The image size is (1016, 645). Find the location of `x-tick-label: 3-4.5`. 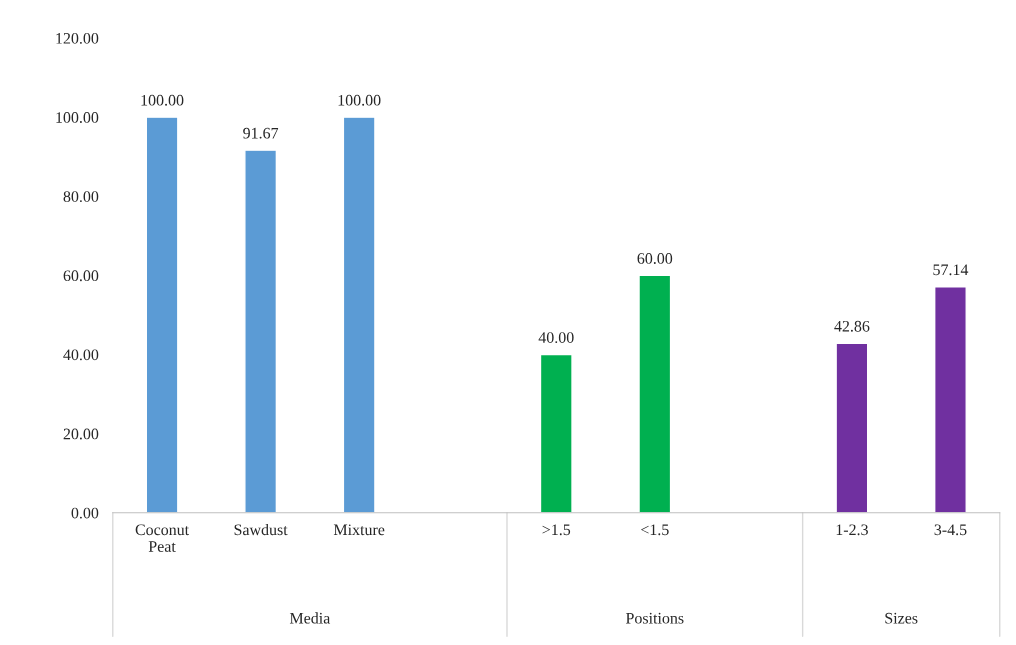

x-tick-label: 3-4.5 is located at coordinates (950, 530).